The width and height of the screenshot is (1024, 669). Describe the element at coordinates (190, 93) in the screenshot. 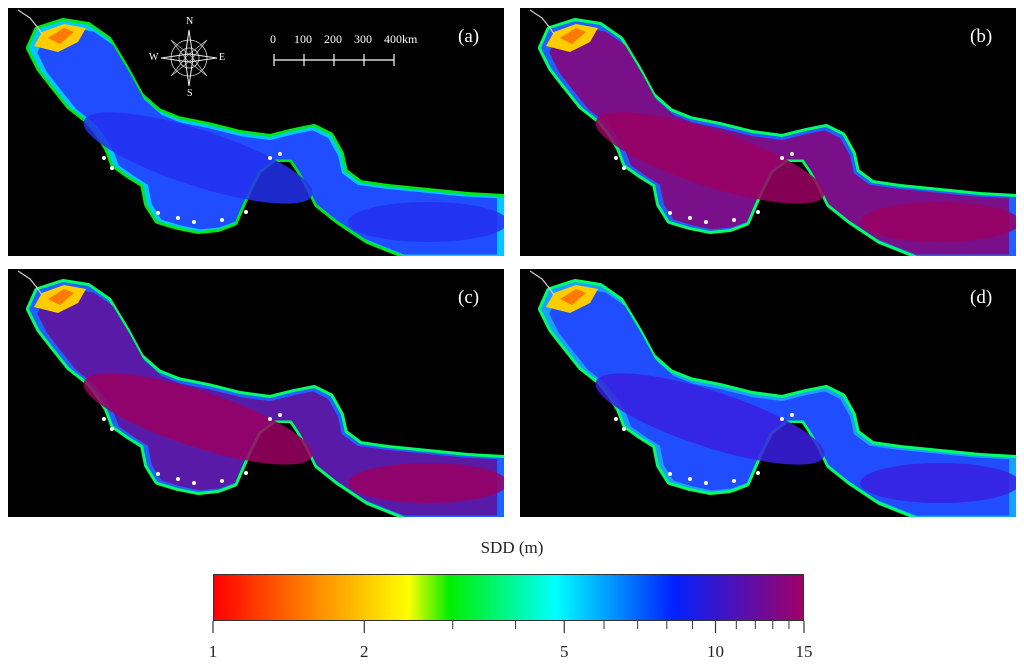

I see `compass-south-label: S` at that location.